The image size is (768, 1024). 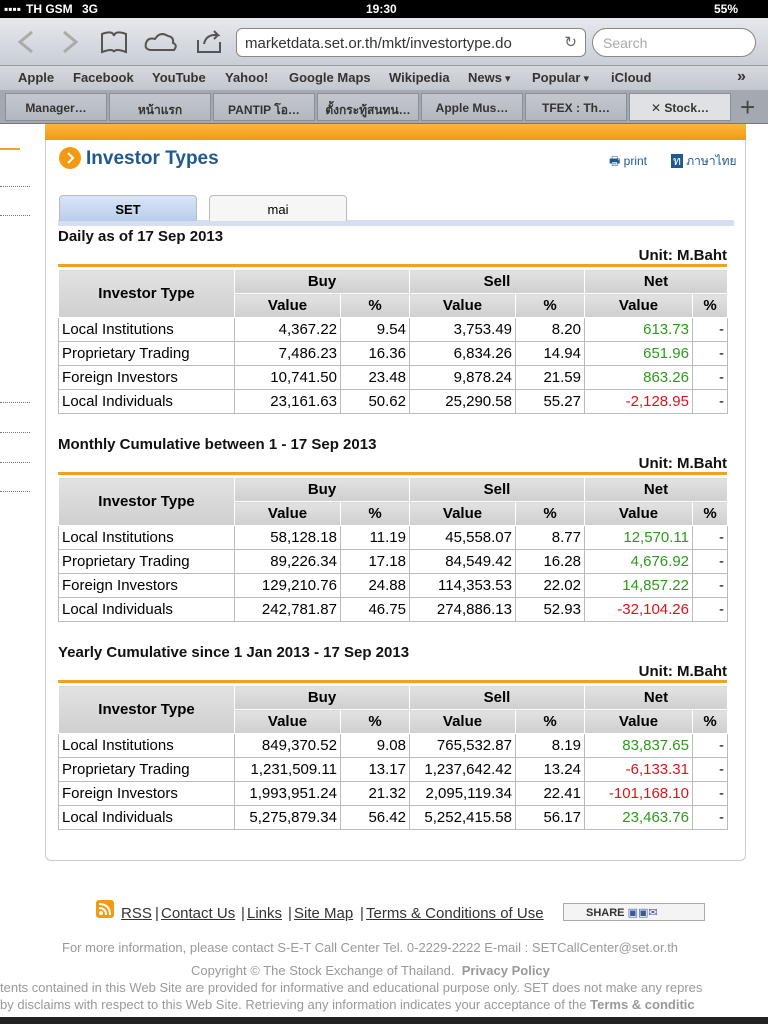 What do you see at coordinates (462, 353) in the screenshot?
I see `cell: 6,834.26` at bounding box center [462, 353].